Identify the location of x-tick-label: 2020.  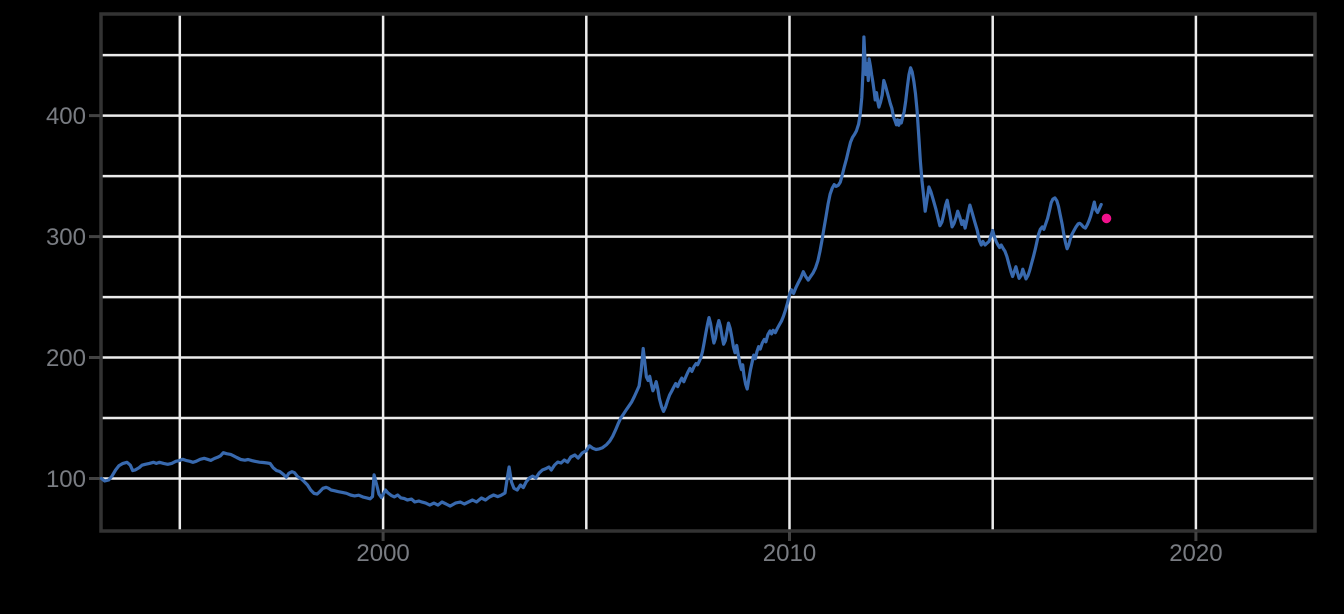
(1195, 553).